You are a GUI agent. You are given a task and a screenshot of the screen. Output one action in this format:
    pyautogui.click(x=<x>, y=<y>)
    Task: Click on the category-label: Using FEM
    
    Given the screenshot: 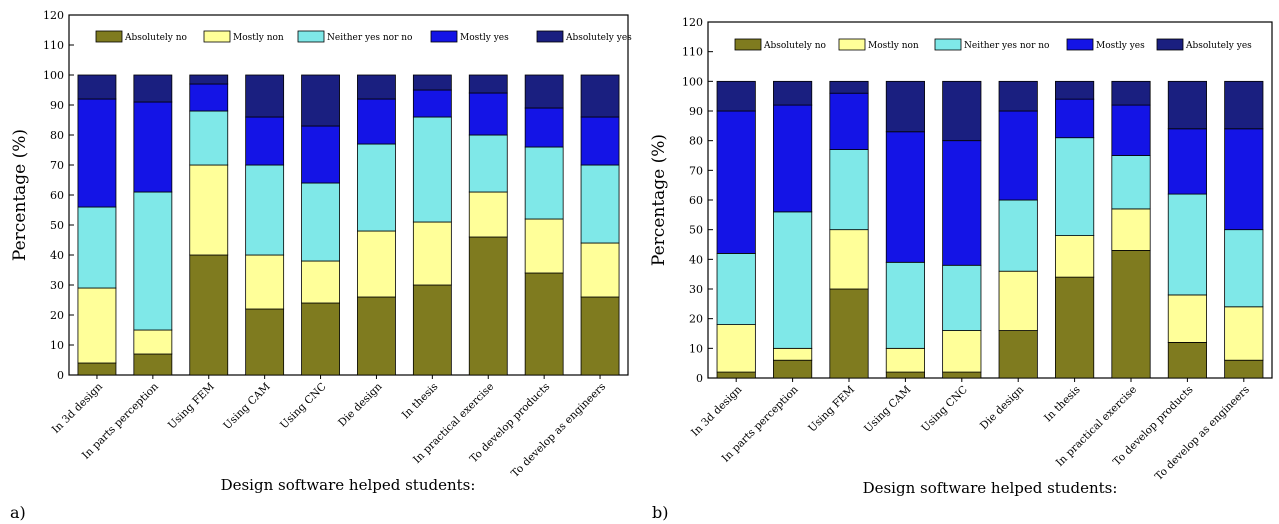 What is the action you would take?
    pyautogui.click(x=831, y=408)
    